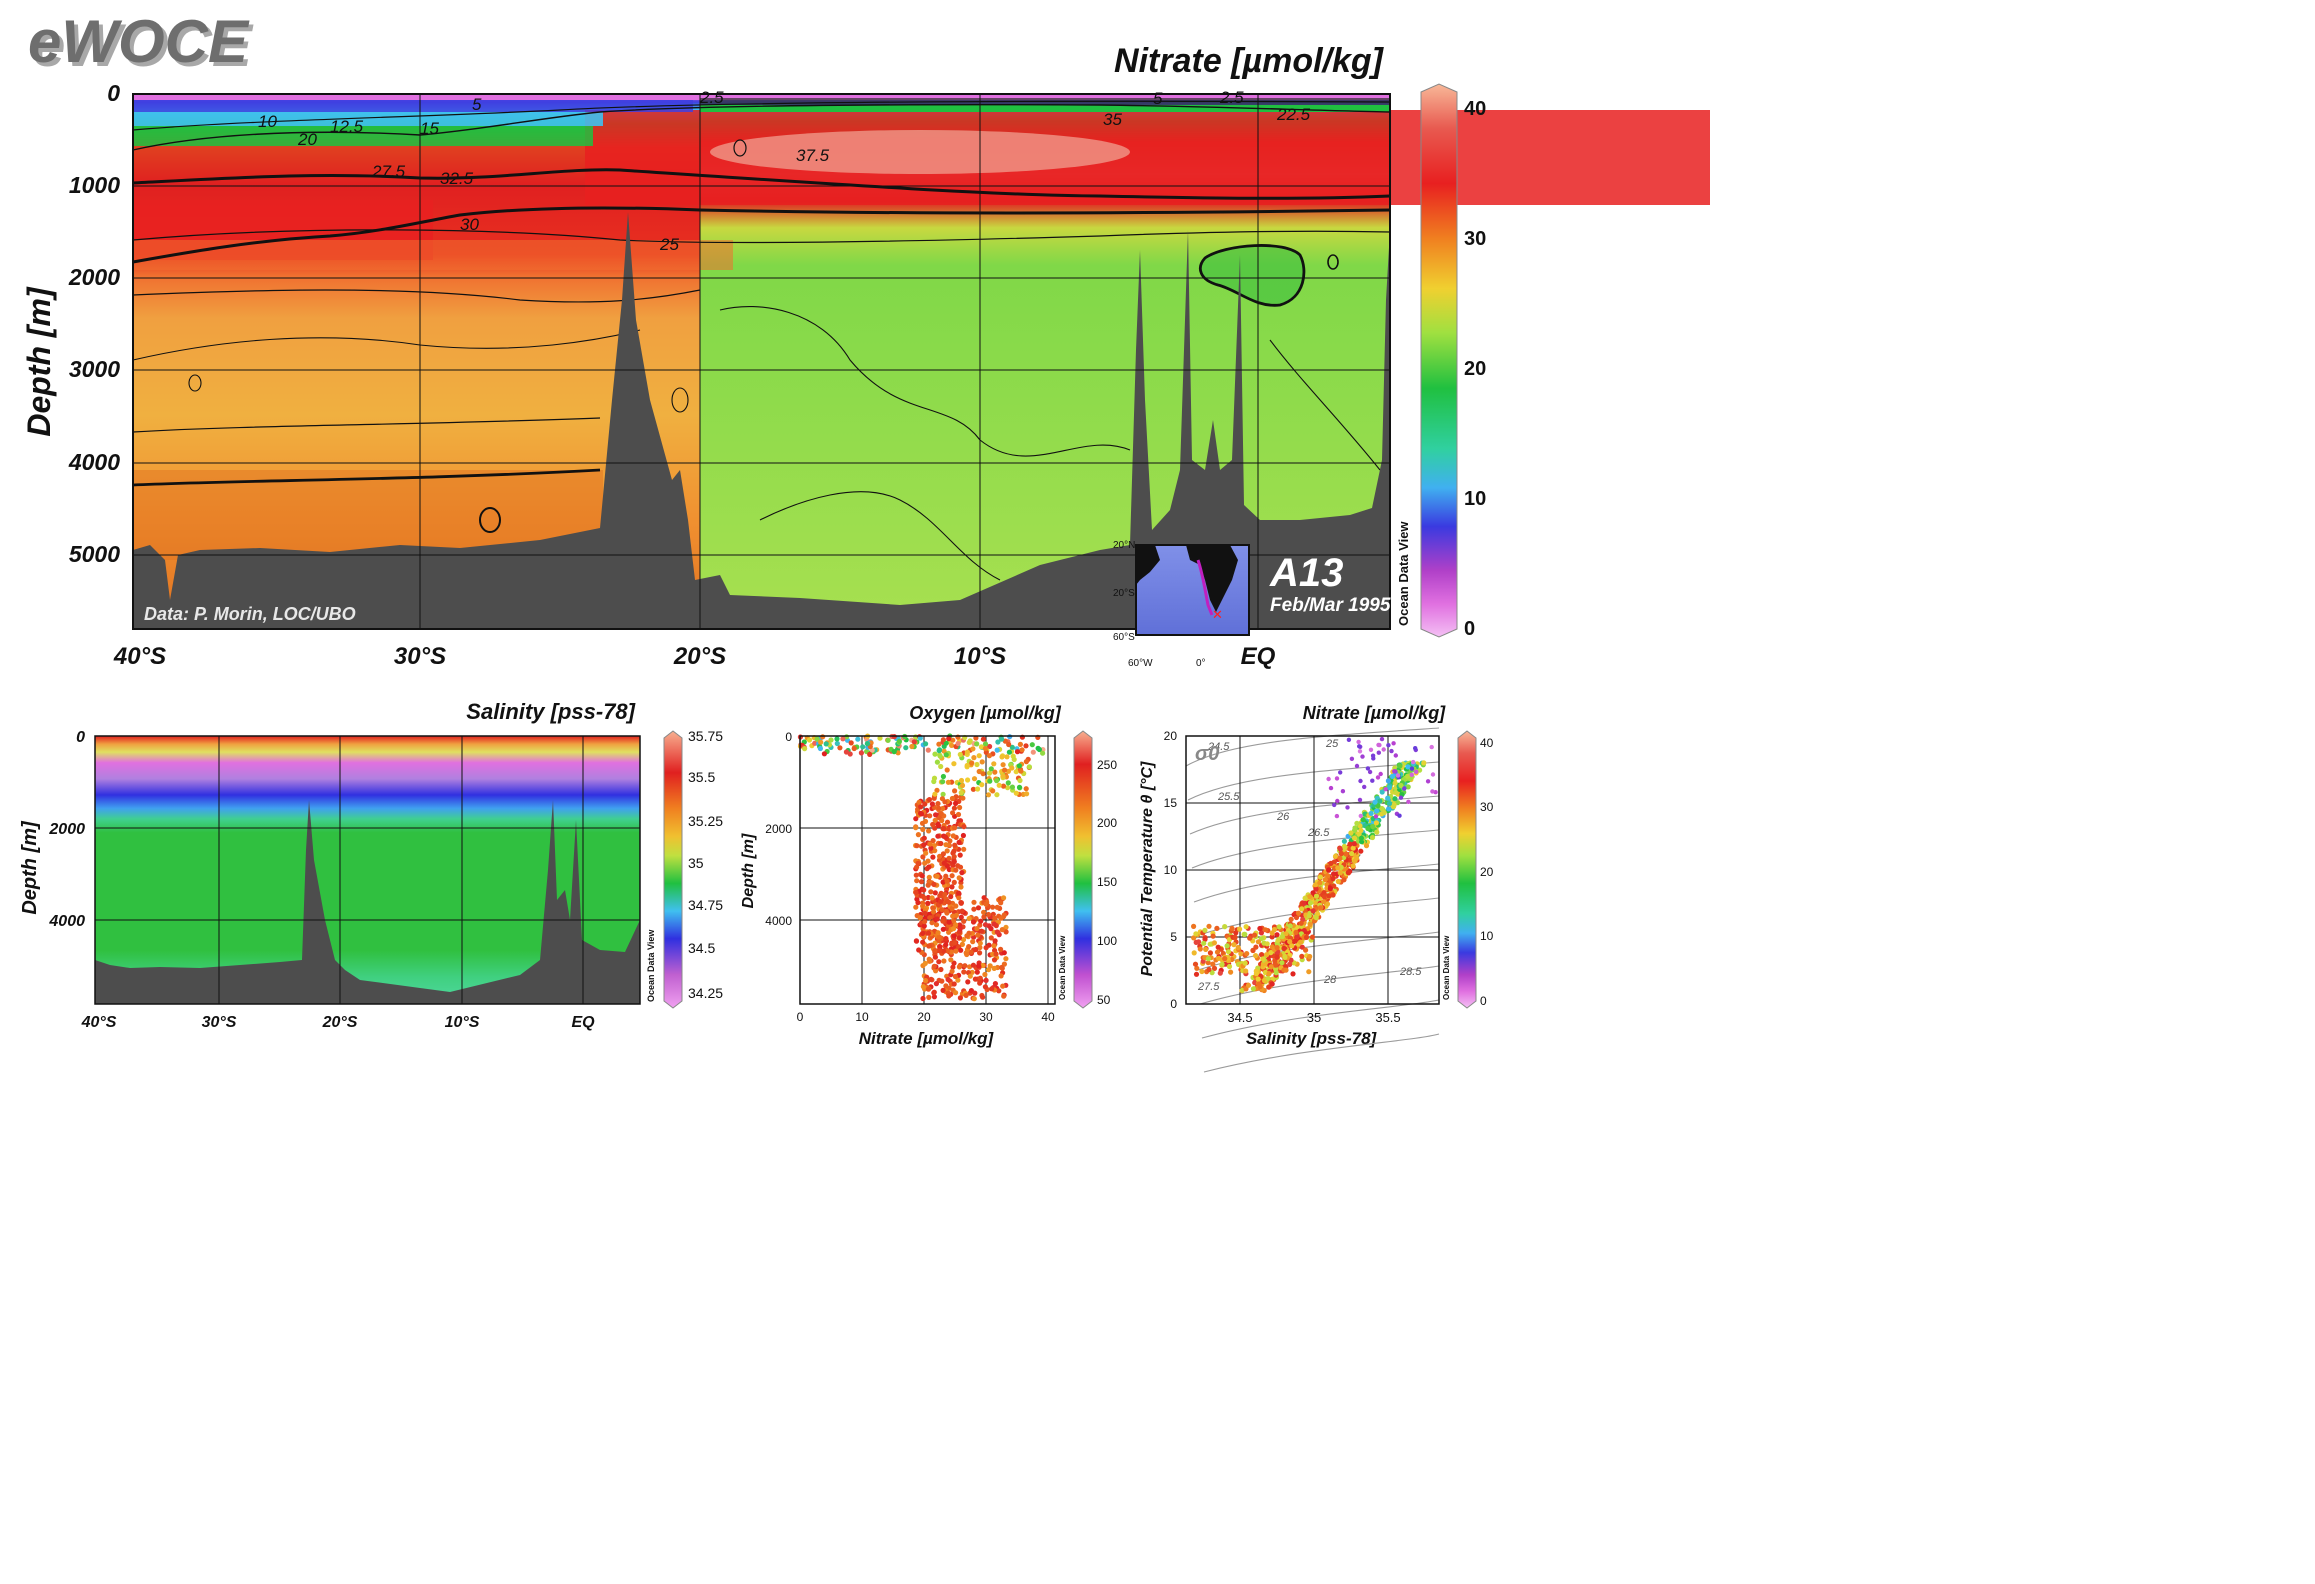  Describe the element at coordinates (813, 155) in the screenshot. I see `contour-label: 37.5` at that location.